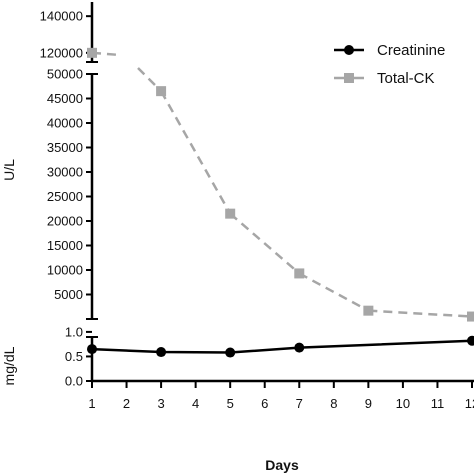 This screenshot has height=474, width=474. What do you see at coordinates (65, 196) in the screenshot?
I see `upper-y-tick-label: 25000` at bounding box center [65, 196].